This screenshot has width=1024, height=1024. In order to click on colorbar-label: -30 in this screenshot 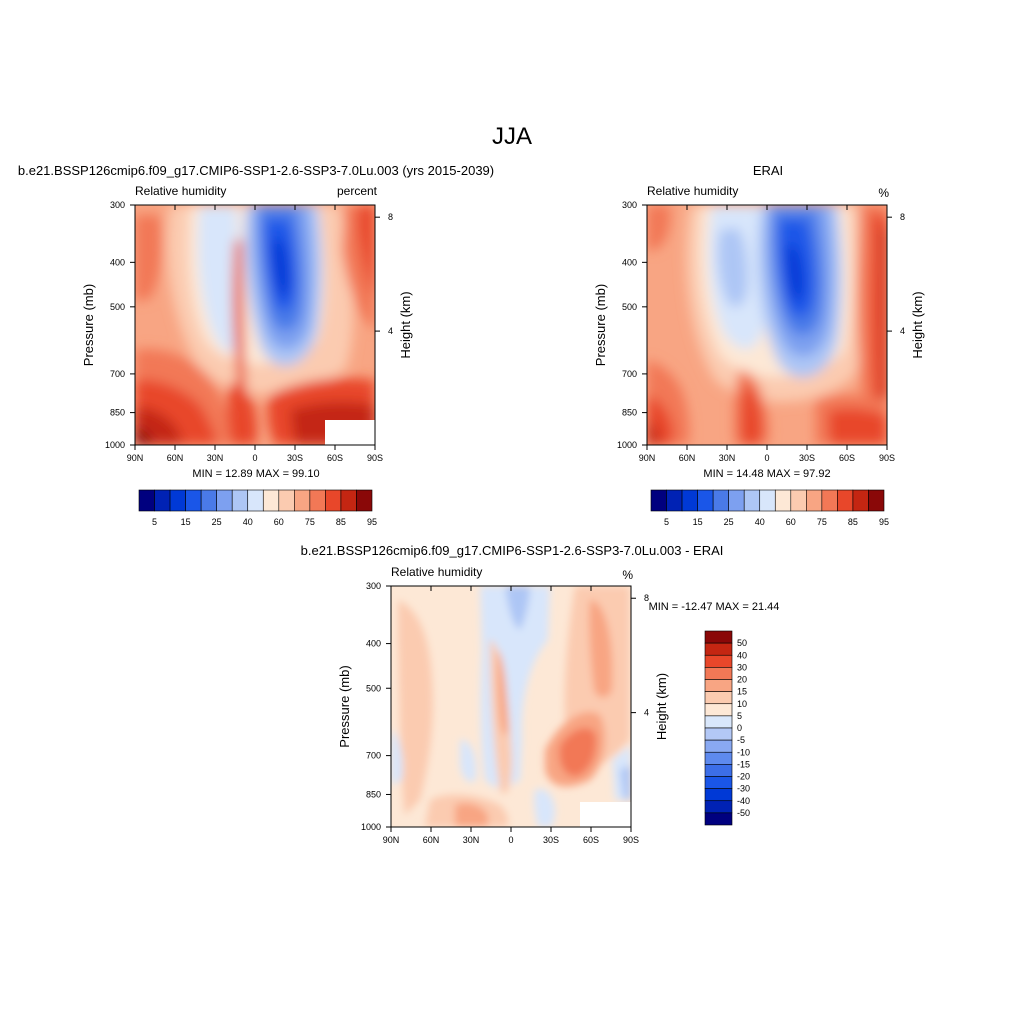, I will do `click(743, 789)`.